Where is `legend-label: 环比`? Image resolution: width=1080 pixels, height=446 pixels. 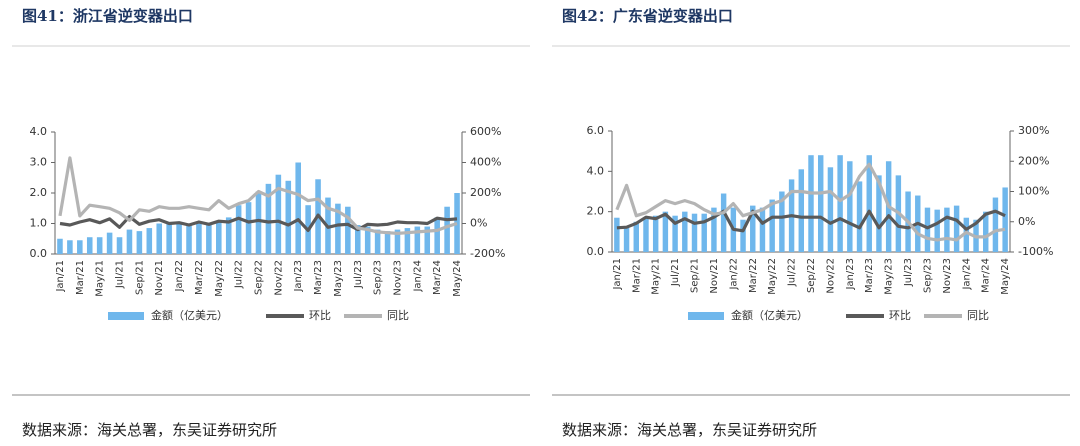
legend-label: 环比 is located at coordinates (900, 315).